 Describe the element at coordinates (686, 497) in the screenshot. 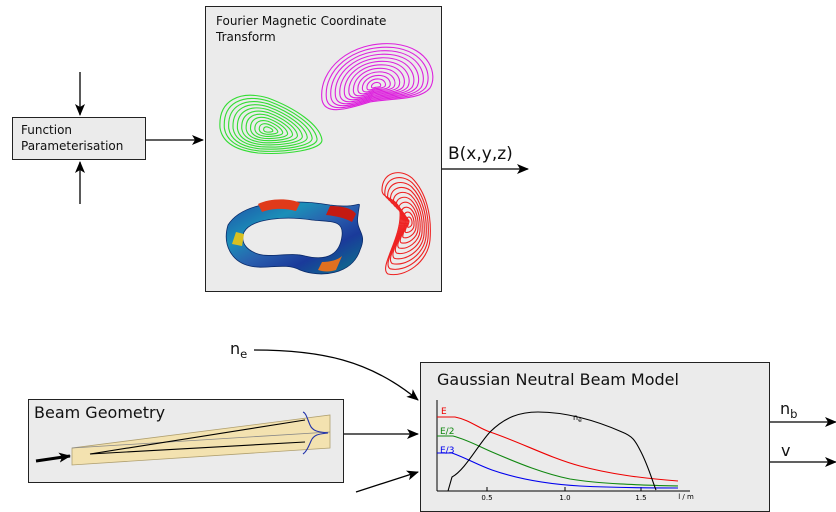

I see `x-axis-unit: l / m` at that location.